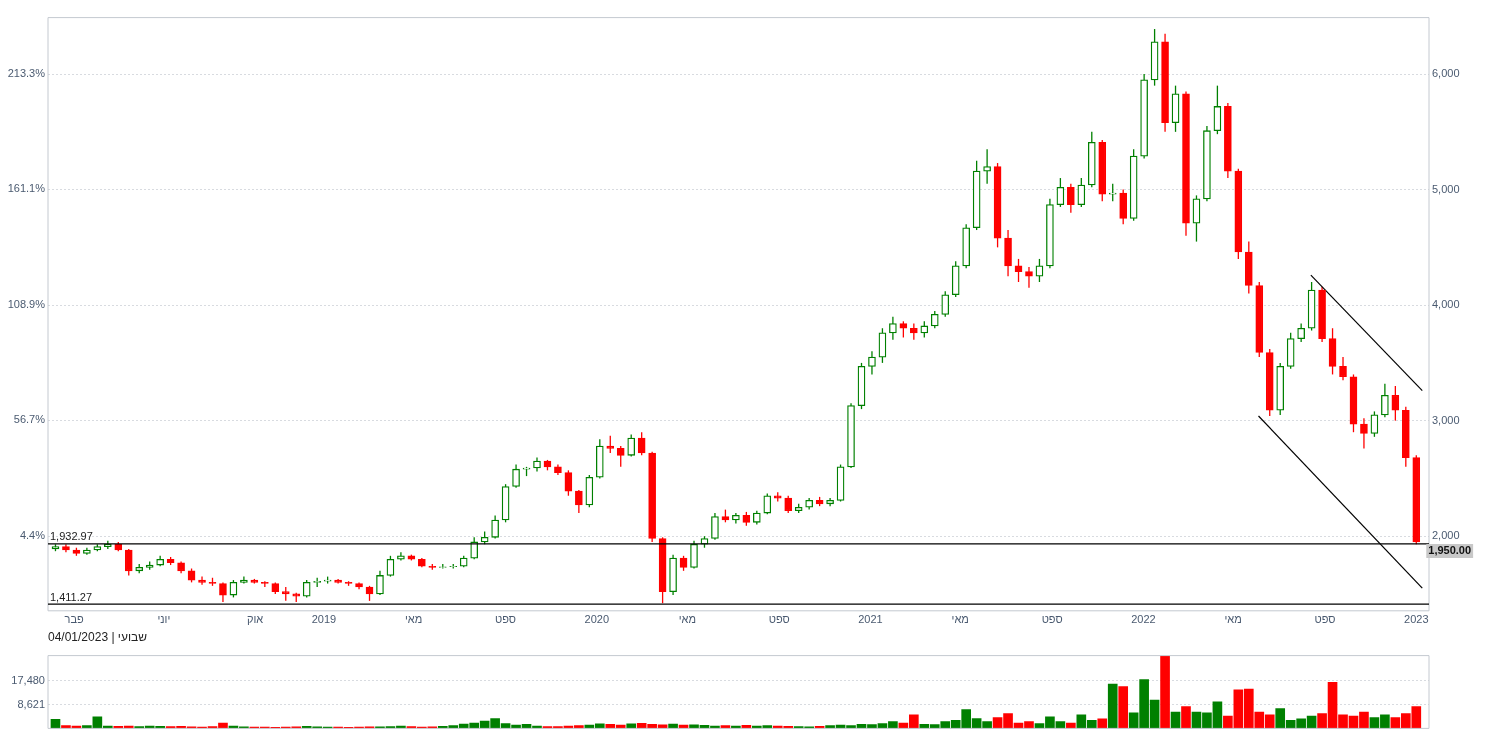 Image resolution: width=1489 pixels, height=744 pixels. Describe the element at coordinates (29, 419) in the screenshot. I see `y2-tick-label: 56.7%` at that location.